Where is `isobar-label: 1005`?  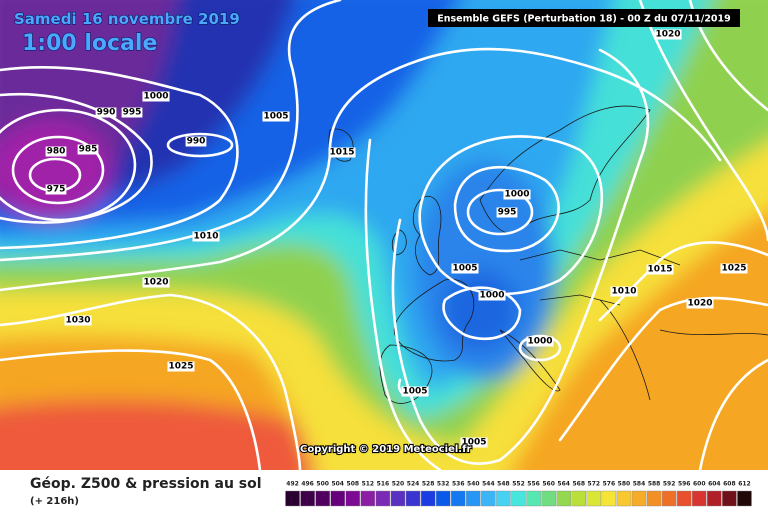
isobar-label: 1005 is located at coordinates (465, 268).